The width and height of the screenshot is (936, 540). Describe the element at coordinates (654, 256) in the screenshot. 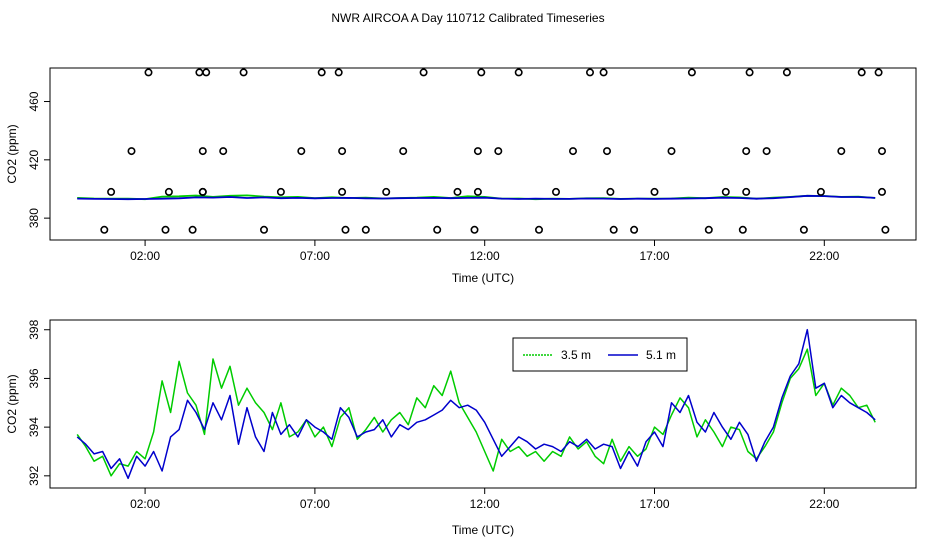

I see `top-x-tick-label: 17:00` at that location.